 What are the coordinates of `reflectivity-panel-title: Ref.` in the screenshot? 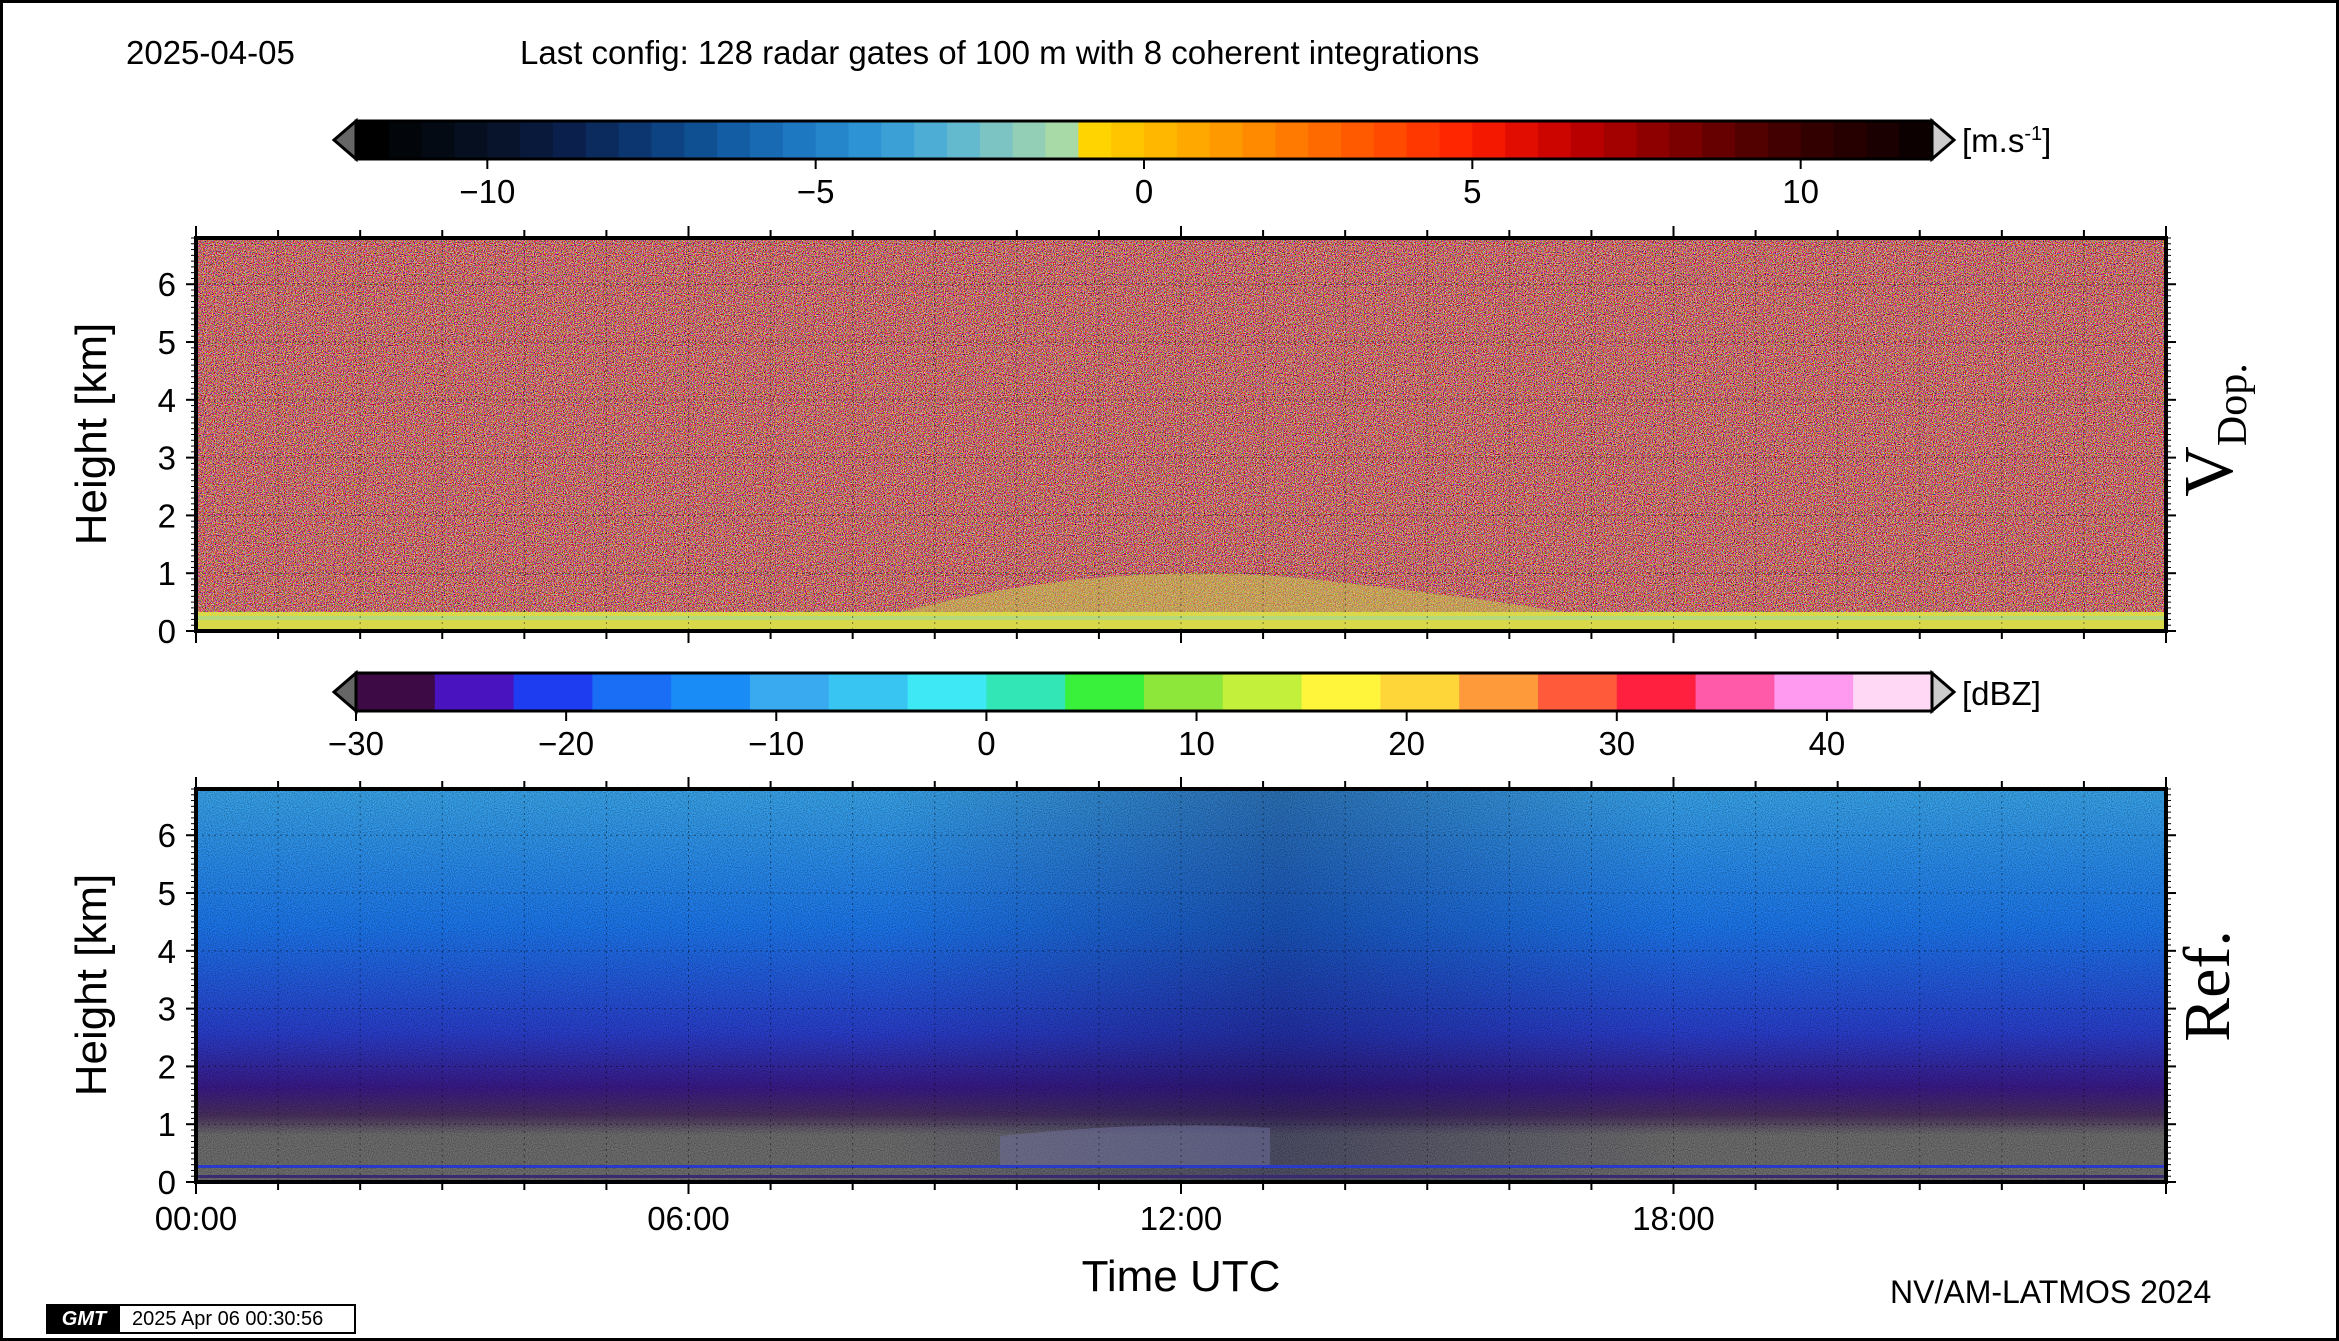 It's located at (2207, 986).